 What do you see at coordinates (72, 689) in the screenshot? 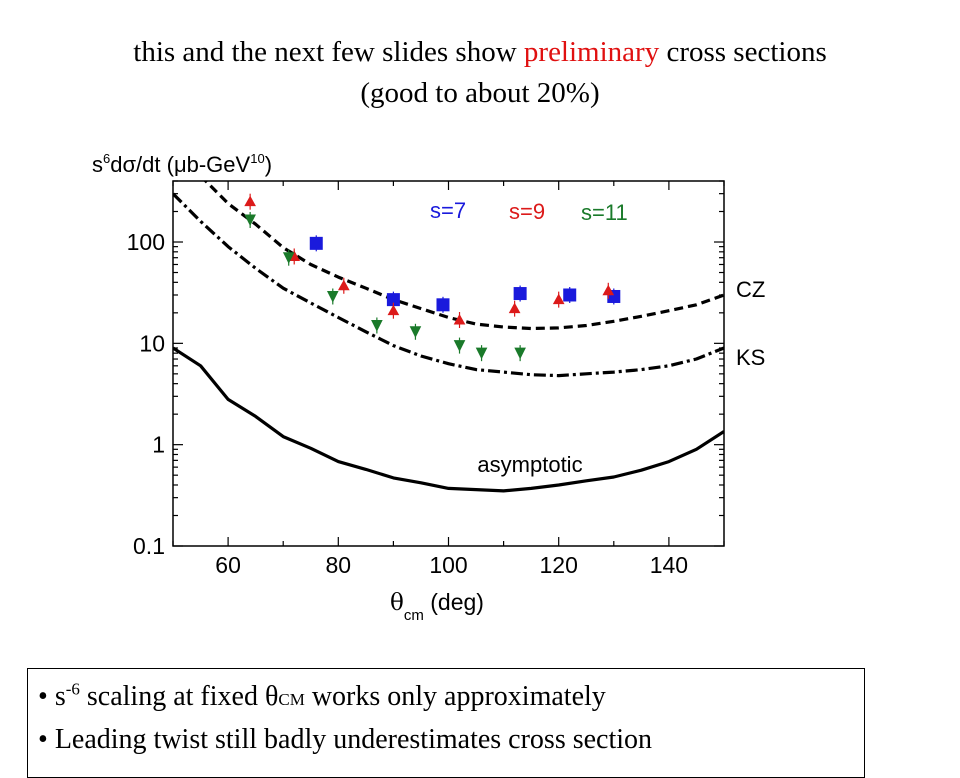
I see `note-1-sup: -6` at bounding box center [72, 689].